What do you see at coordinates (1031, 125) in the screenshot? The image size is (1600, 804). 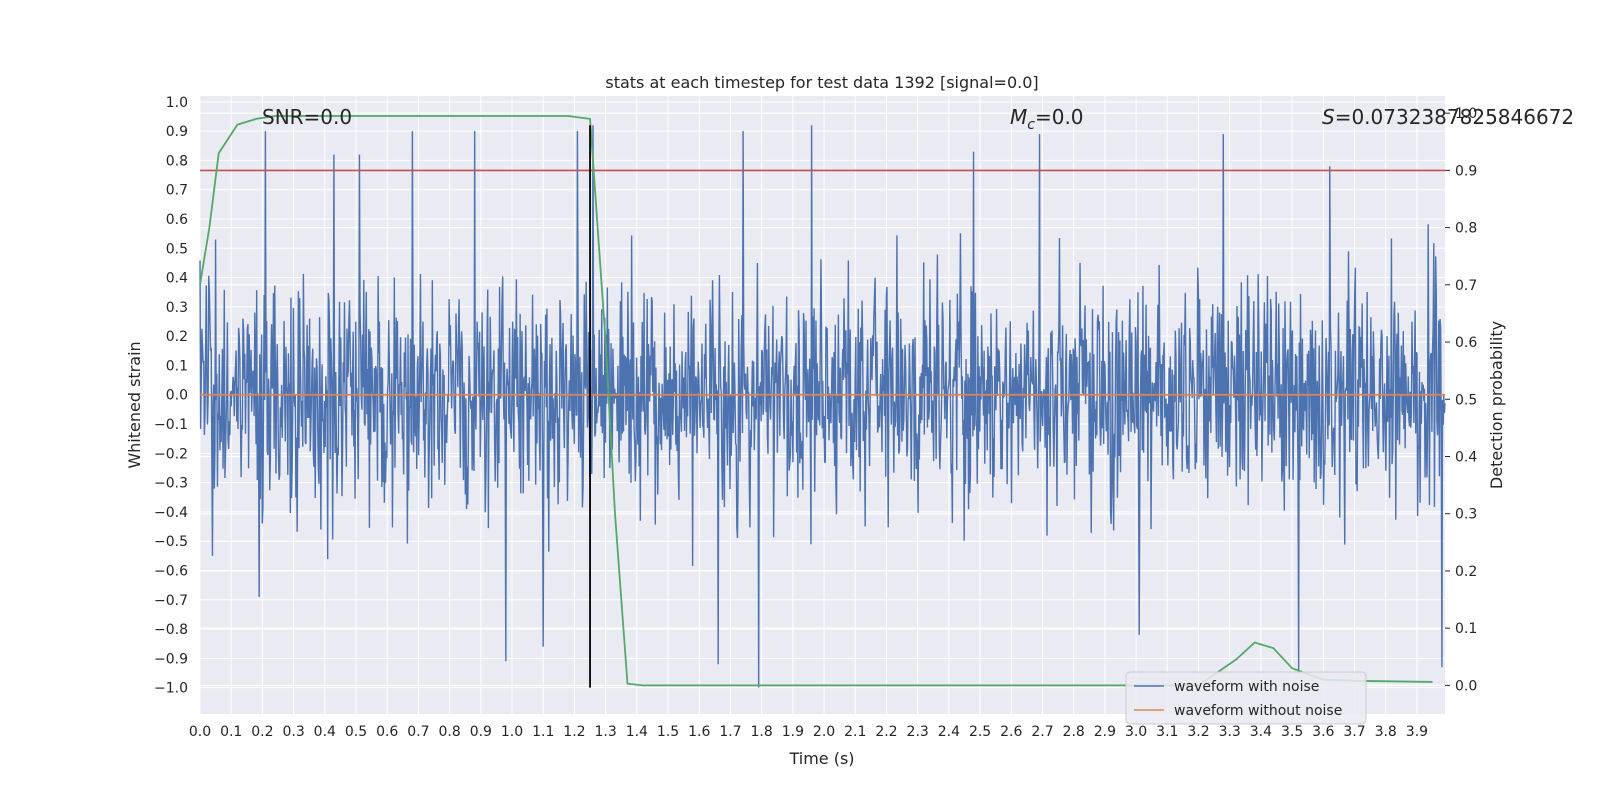 I see `chirp-mass-subscript: c` at bounding box center [1031, 125].